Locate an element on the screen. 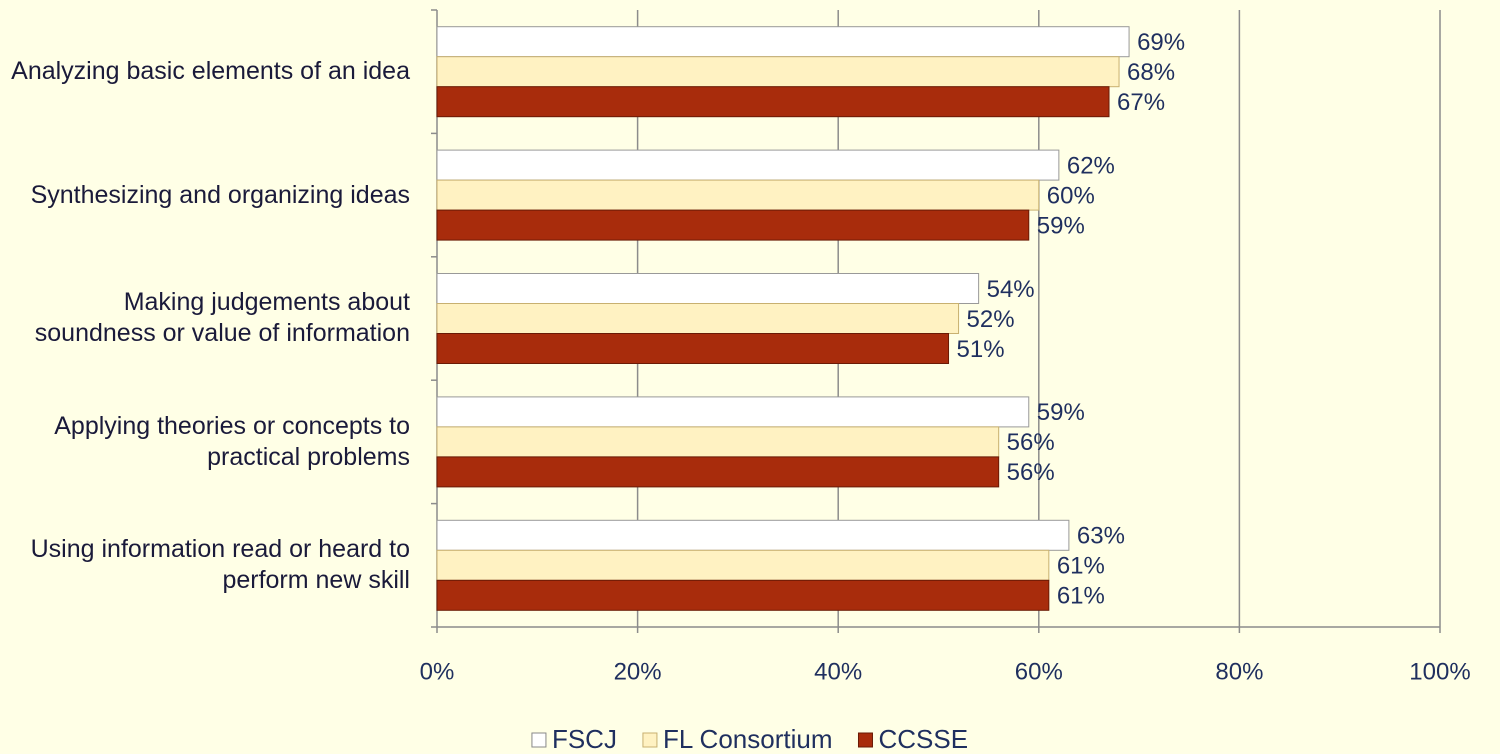  value-label: 52% is located at coordinates (991, 319).